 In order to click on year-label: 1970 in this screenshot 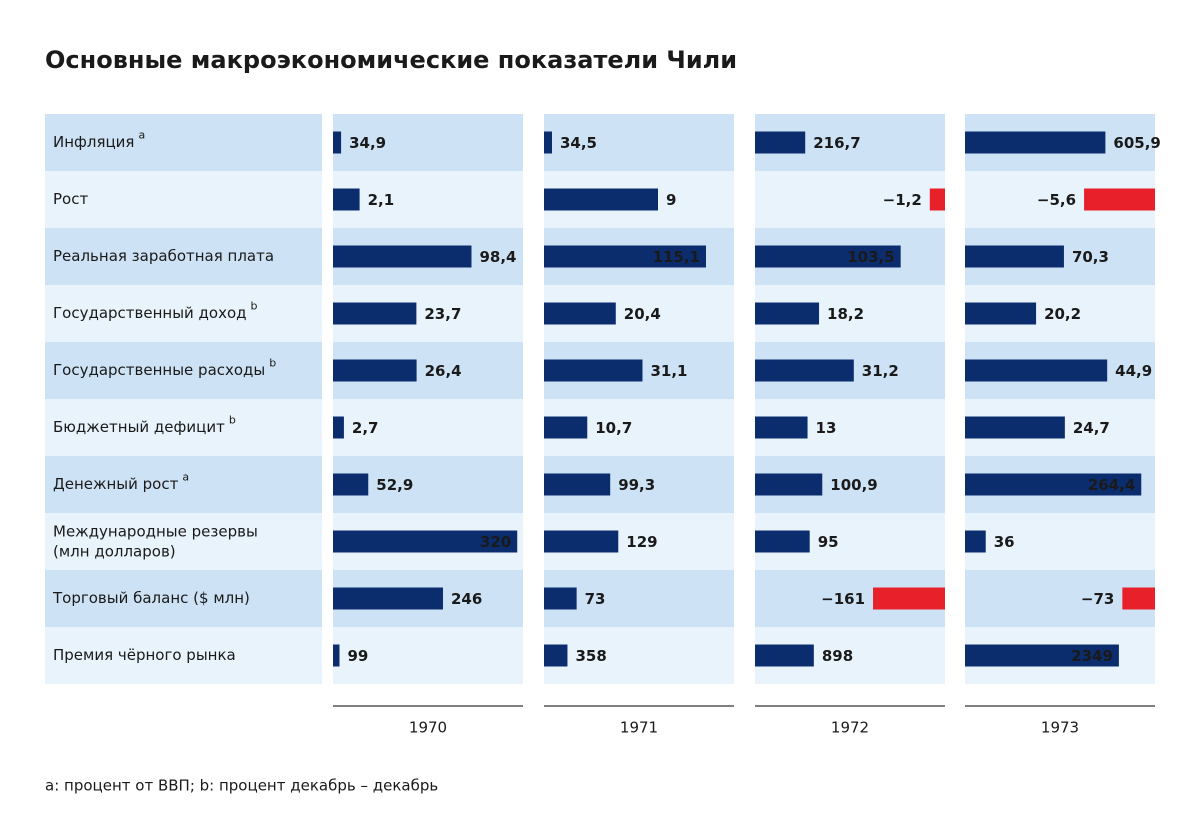, I will do `click(428, 728)`.